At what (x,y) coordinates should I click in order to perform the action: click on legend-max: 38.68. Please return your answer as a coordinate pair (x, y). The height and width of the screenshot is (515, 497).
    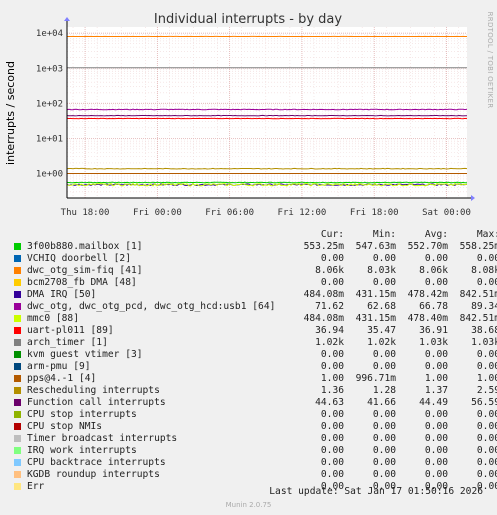
    Looking at the image, I should click on (484, 330).